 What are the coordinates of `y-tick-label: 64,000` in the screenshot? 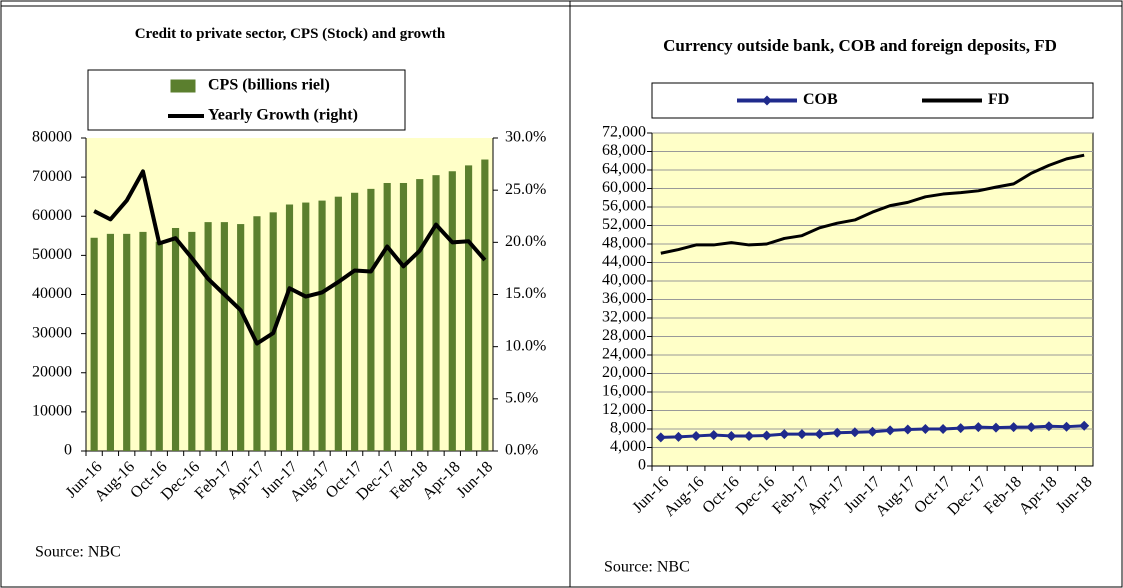 It's located at (624, 169).